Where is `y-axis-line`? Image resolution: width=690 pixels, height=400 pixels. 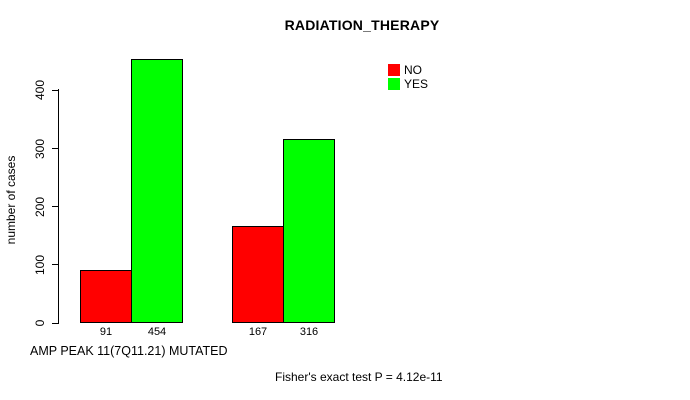
y-axis-line is located at coordinates (58, 206).